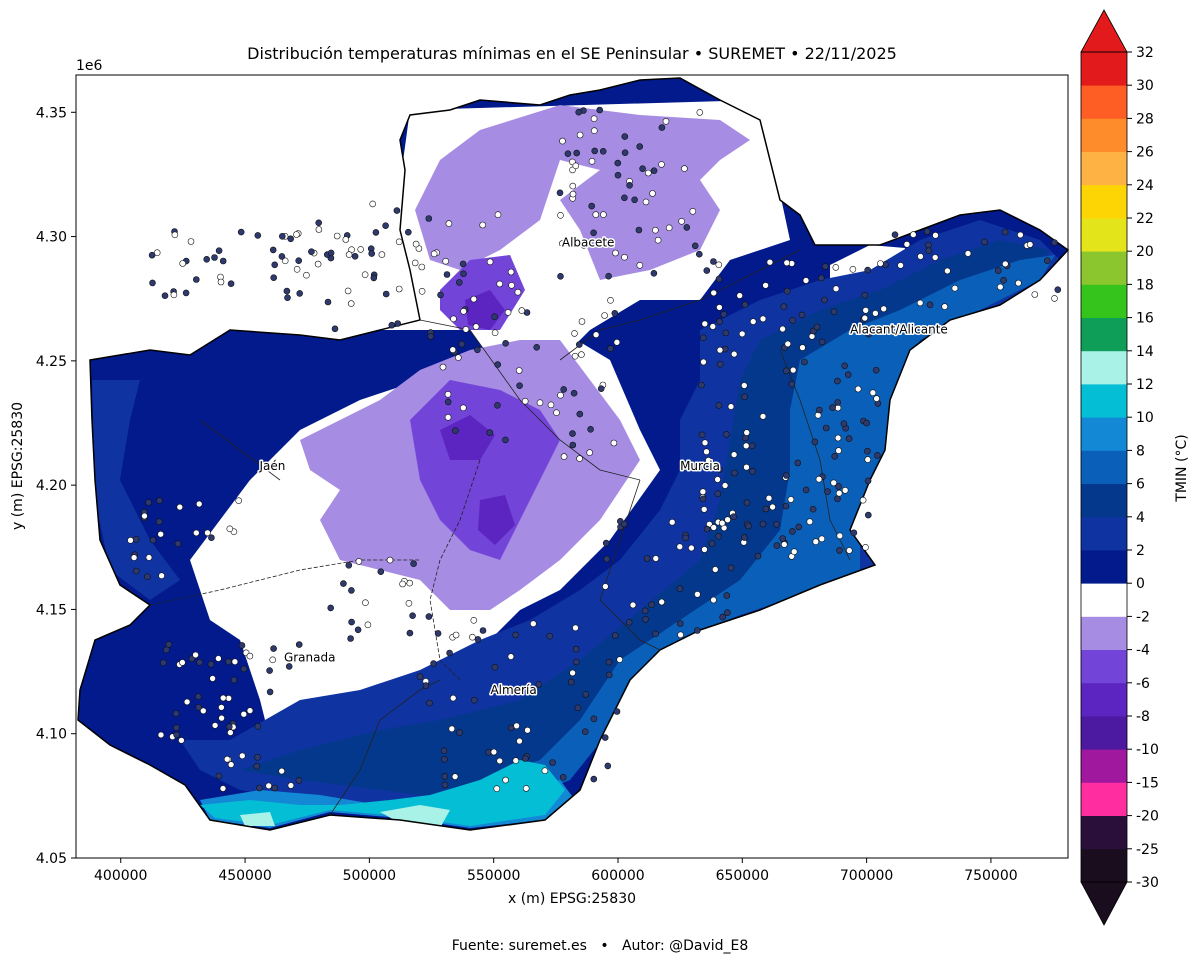  What do you see at coordinates (51, 238) in the screenshot?
I see `y-tick-label: 4.30` at bounding box center [51, 238].